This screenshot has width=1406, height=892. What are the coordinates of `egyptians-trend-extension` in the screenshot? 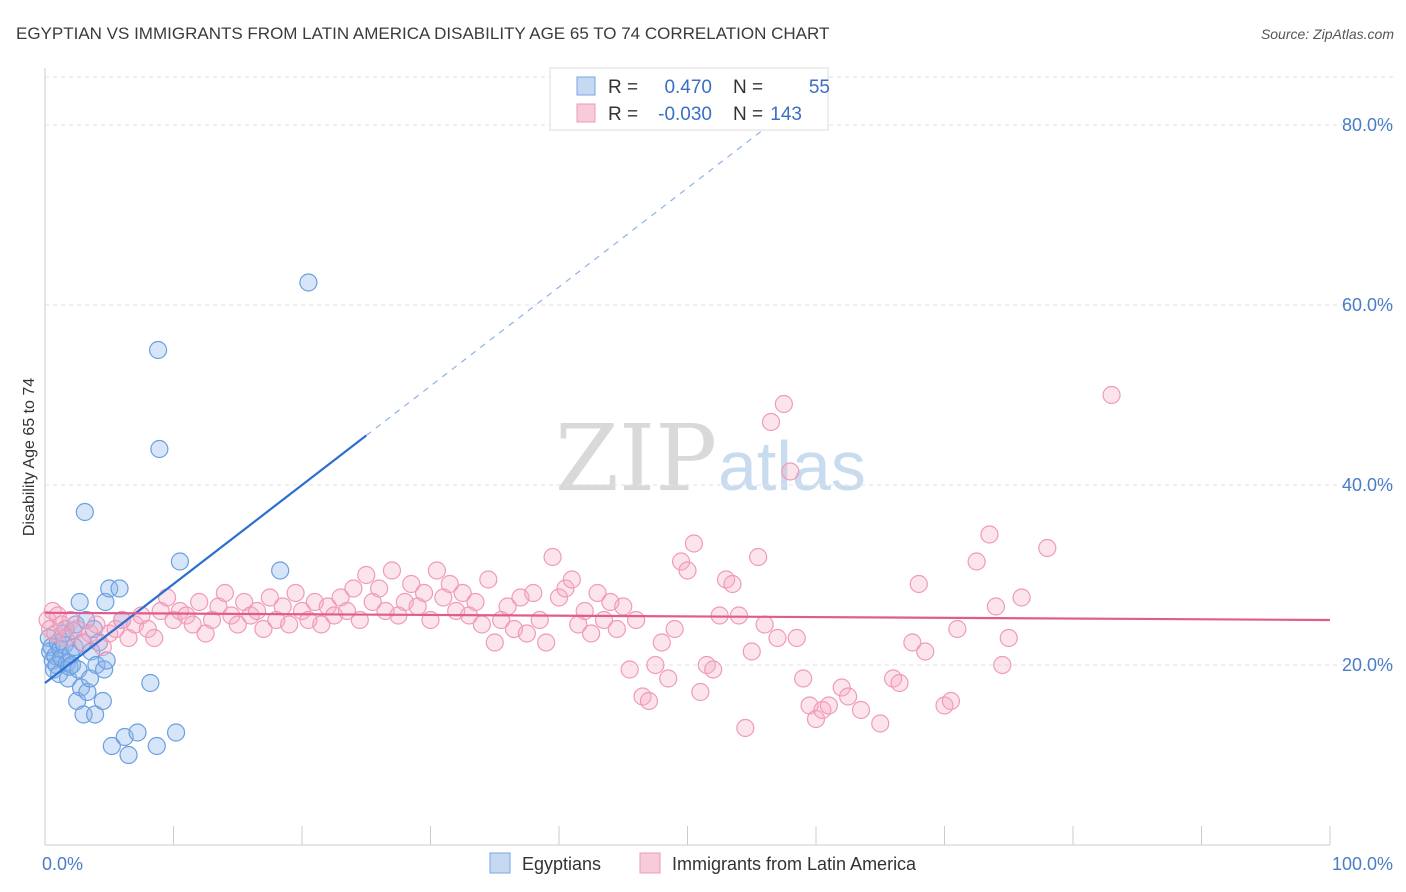 It's located at (565, 282).